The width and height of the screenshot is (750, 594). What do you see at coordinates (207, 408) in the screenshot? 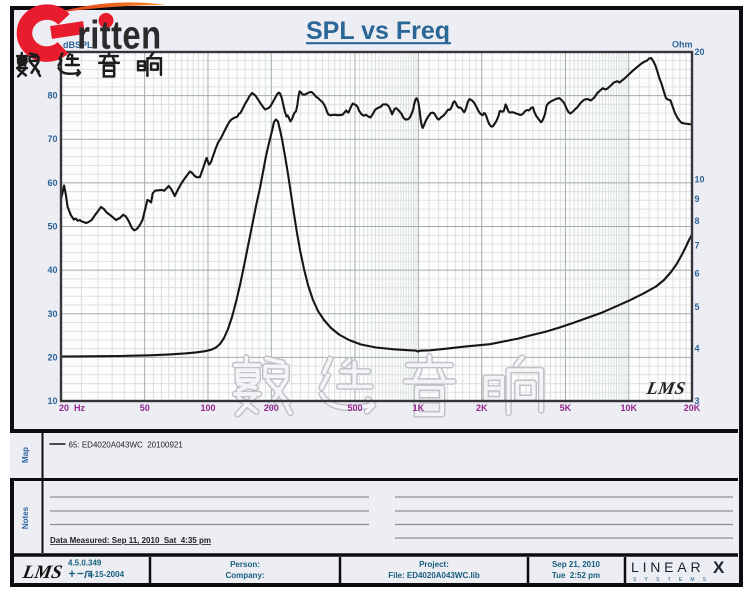
I see `svg-text: 100` at bounding box center [207, 408].